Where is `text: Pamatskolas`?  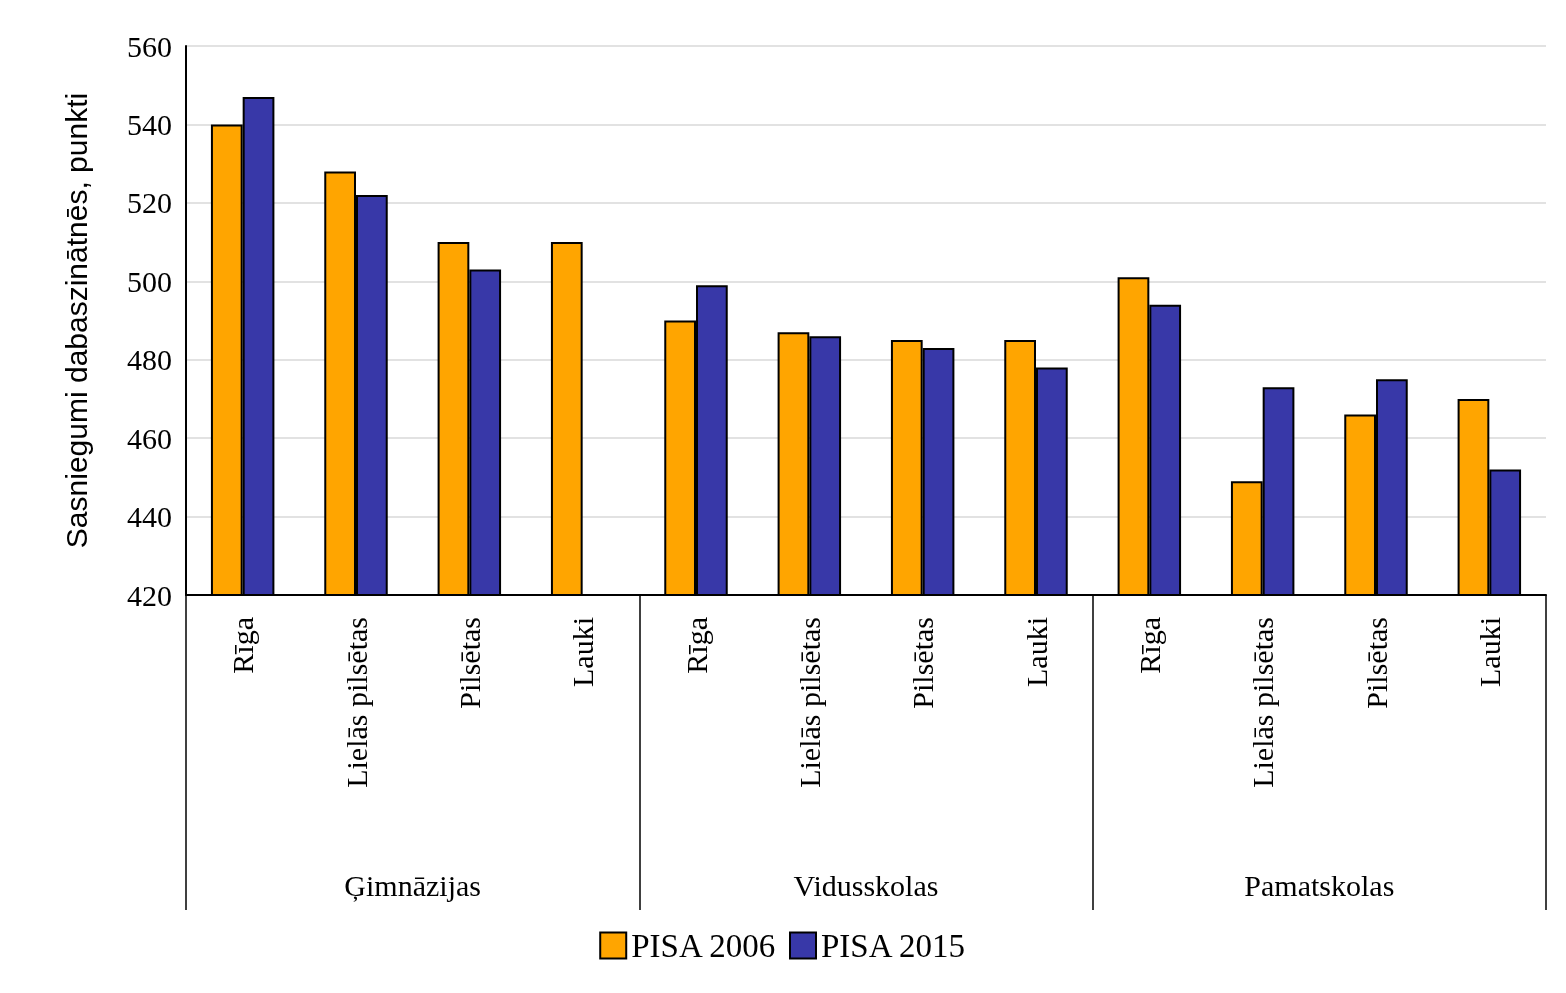 text: Pamatskolas is located at coordinates (1319, 885).